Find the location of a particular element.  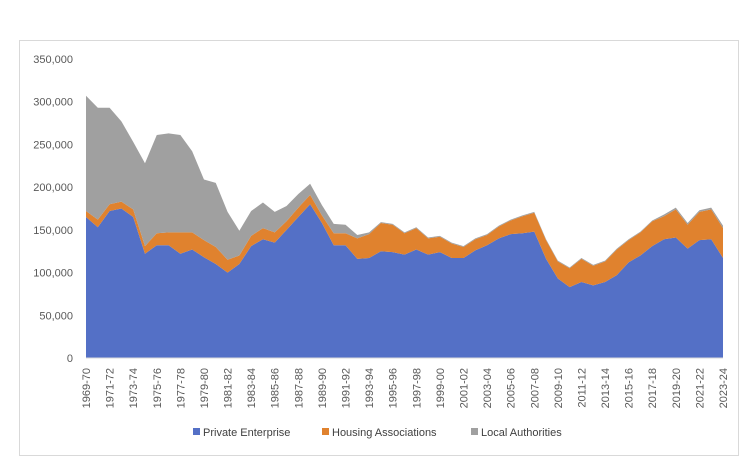

x-tick-label: 2003-04 is located at coordinates (488, 388).